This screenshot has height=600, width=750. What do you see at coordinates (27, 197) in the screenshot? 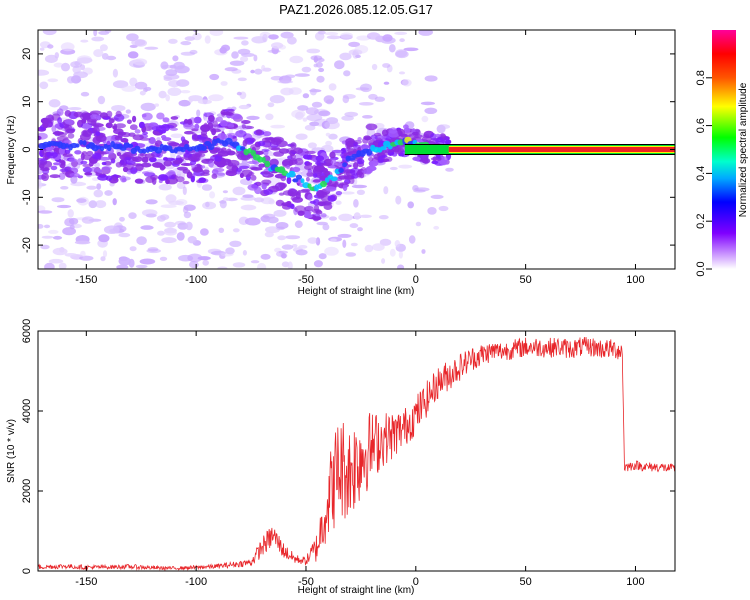
I see `spectrogram-ytick-label: -10` at bounding box center [27, 197].